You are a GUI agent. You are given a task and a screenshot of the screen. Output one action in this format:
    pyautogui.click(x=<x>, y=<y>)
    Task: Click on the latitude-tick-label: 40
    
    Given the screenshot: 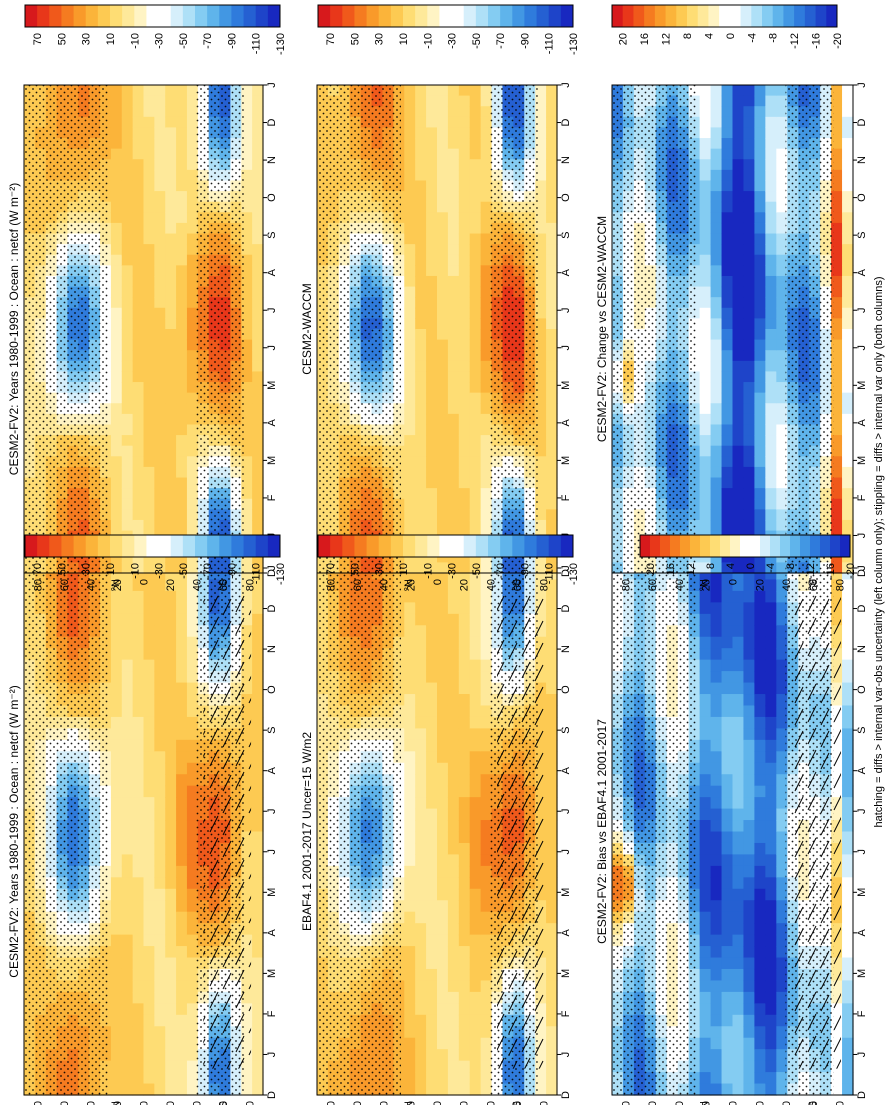 What is the action you would take?
    pyautogui.click(x=680, y=1103)
    